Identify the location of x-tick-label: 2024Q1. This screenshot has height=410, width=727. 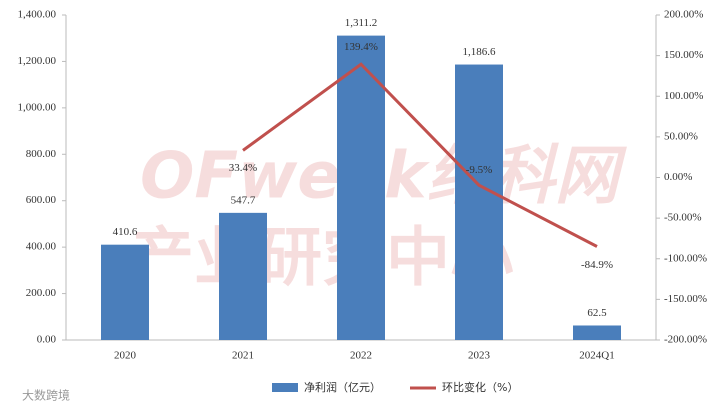
(596, 356).